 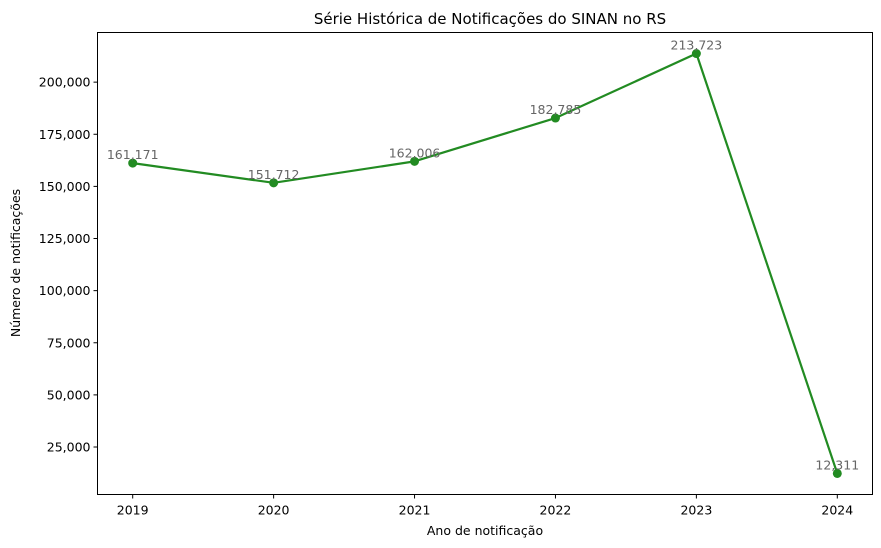 What do you see at coordinates (69, 447) in the screenshot?
I see `y-tick-label: 25,000` at bounding box center [69, 447].